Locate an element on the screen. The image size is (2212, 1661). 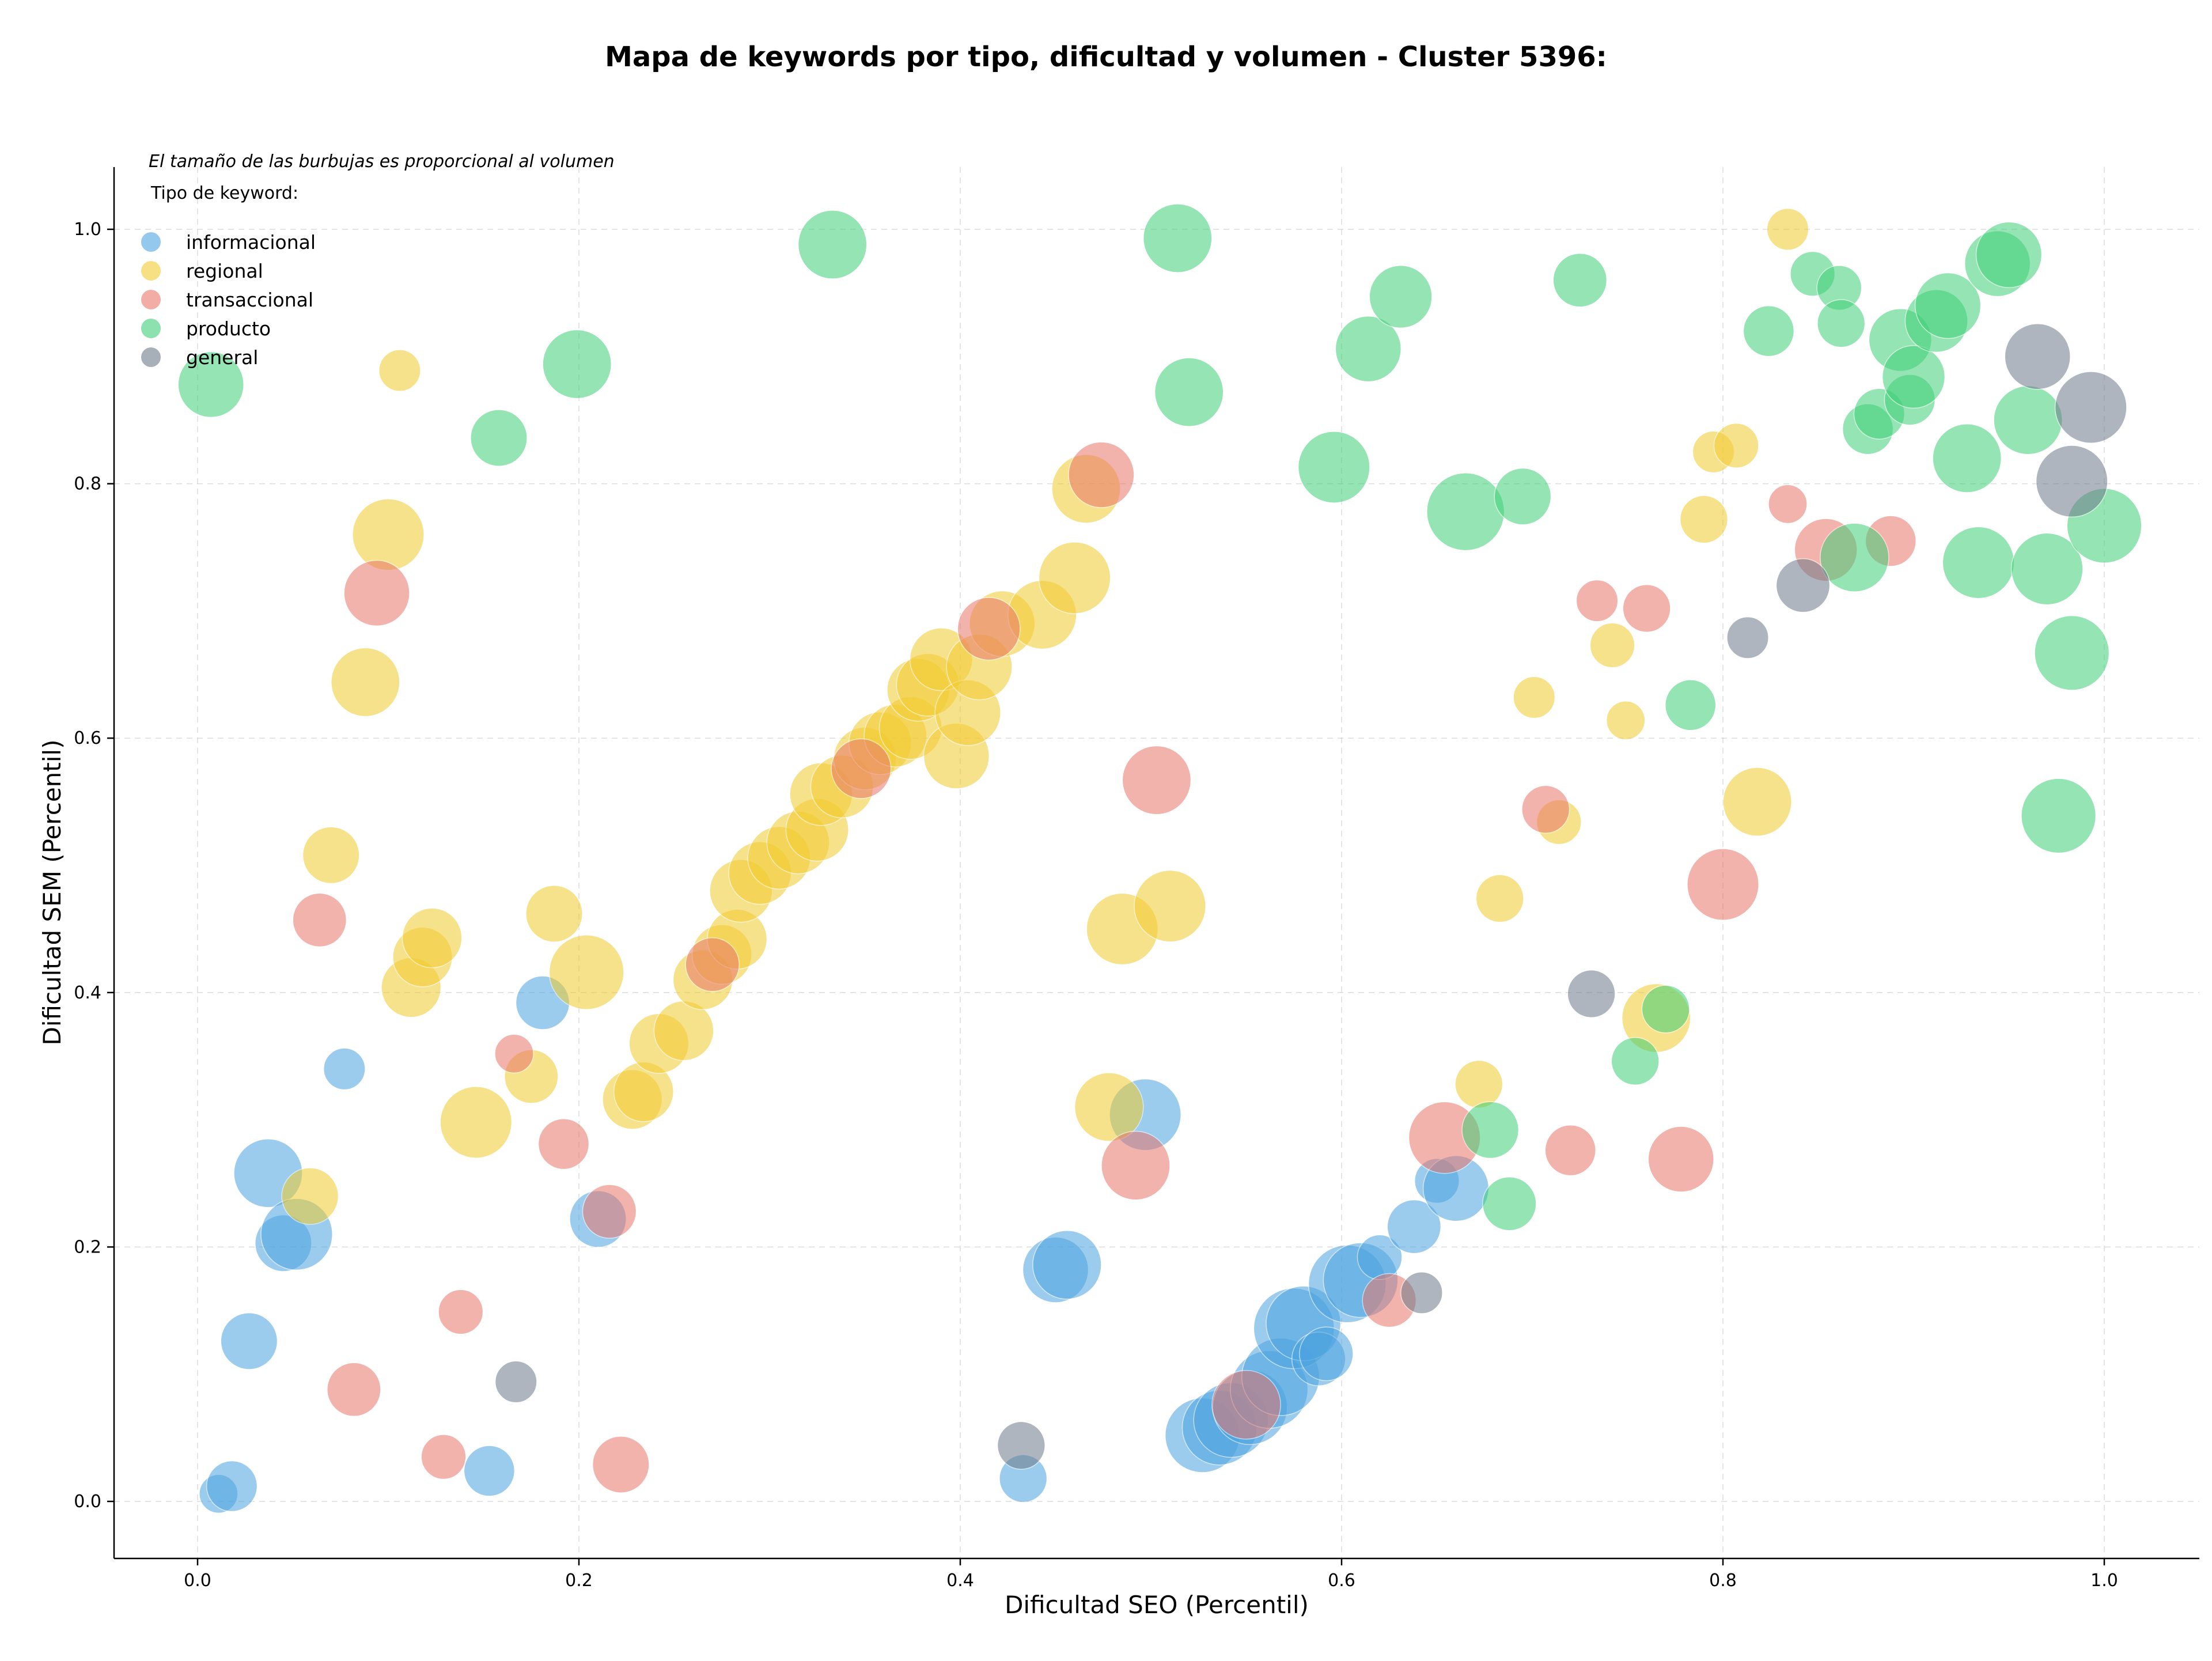
legend-label-regional: regional is located at coordinates (224, 271).